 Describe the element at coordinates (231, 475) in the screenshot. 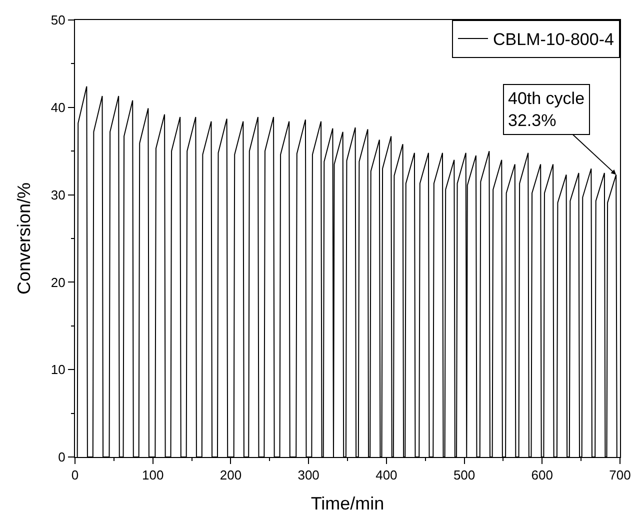

I see `x-tick-label: 200` at that location.